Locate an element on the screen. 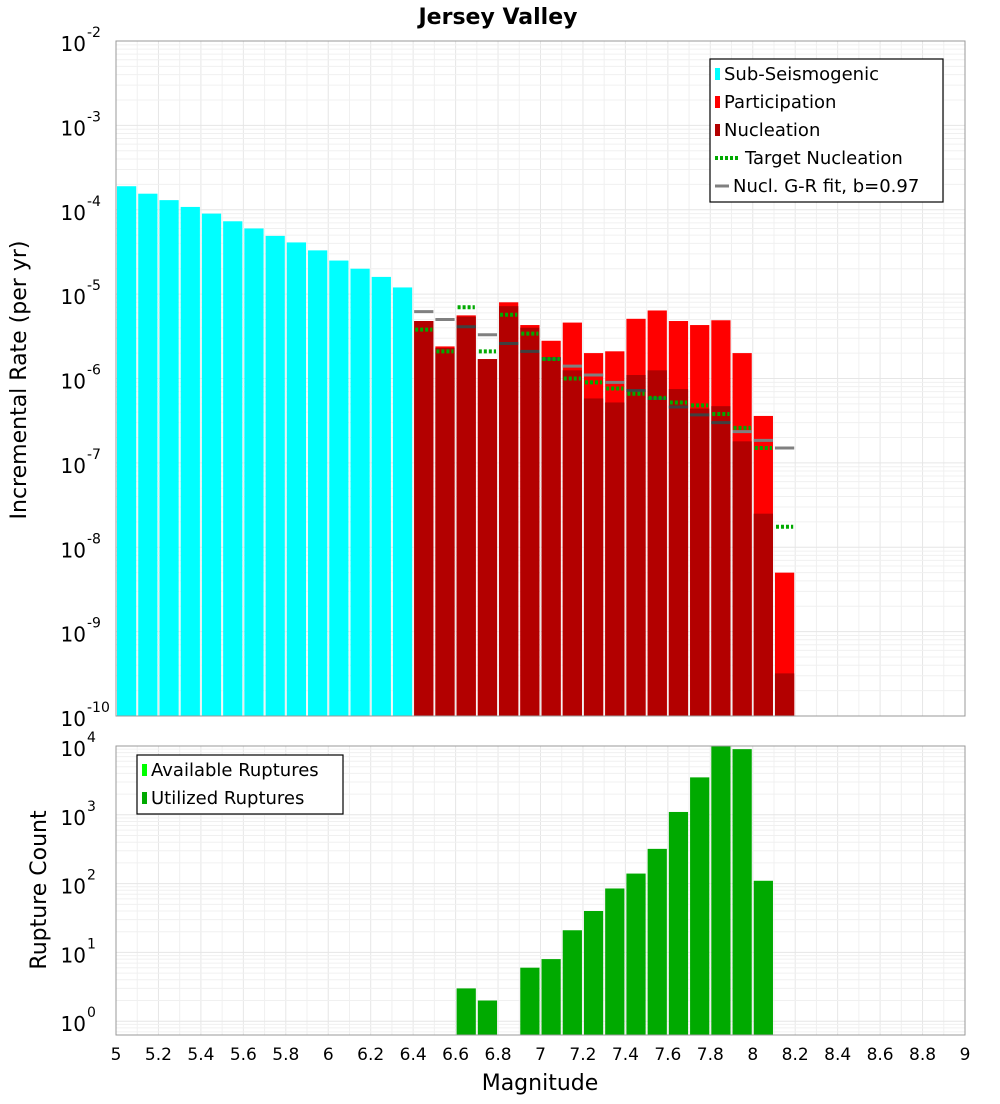 This screenshot has width=1000, height=1104. y-tick-exponent: 1 is located at coordinates (91, 944).